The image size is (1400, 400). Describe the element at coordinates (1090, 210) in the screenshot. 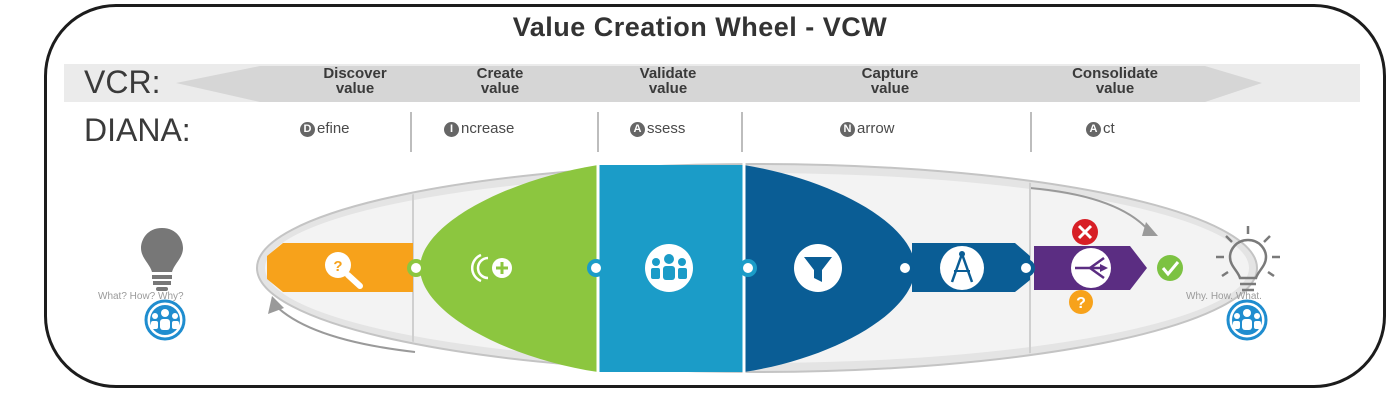

I see `ring-arrow-right` at that location.